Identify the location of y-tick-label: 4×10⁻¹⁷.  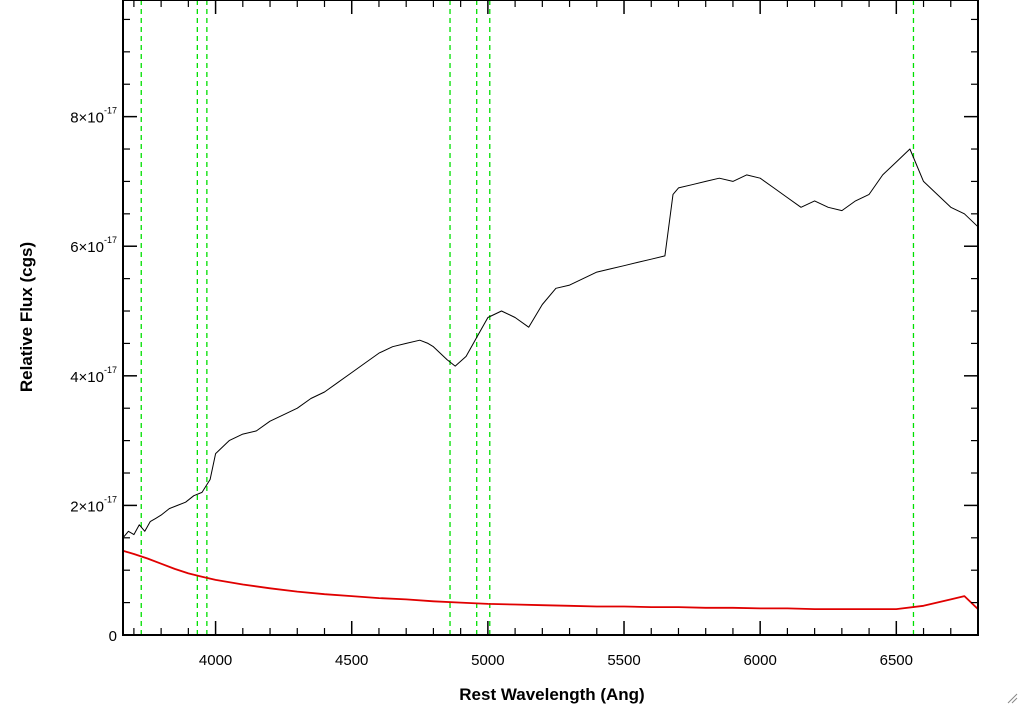
(93, 375).